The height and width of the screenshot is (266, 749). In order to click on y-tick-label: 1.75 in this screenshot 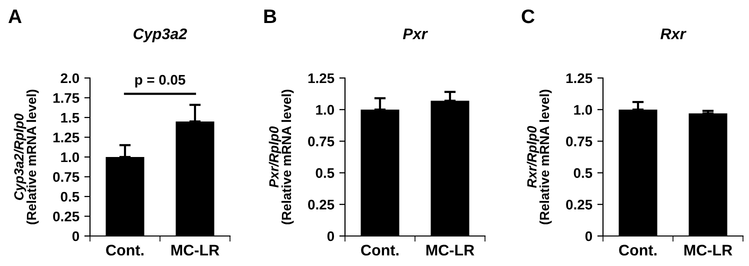, I will do `click(66, 98)`.